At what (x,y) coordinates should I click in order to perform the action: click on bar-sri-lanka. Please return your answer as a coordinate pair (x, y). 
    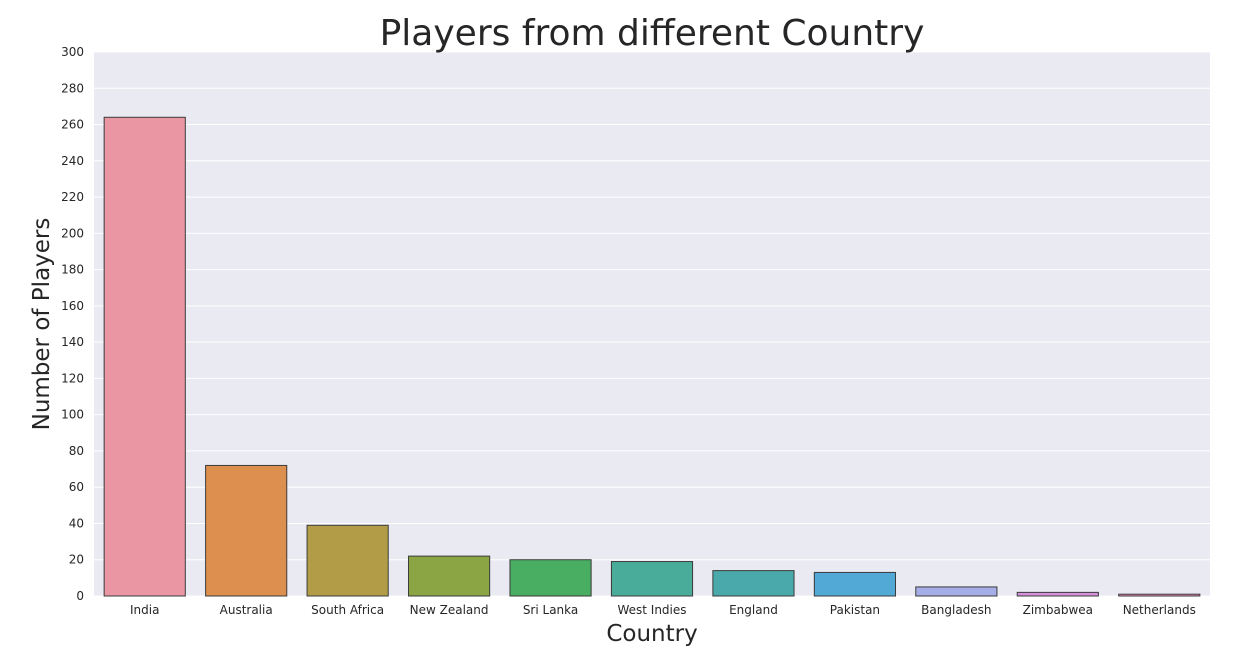
    Looking at the image, I should click on (550, 578).